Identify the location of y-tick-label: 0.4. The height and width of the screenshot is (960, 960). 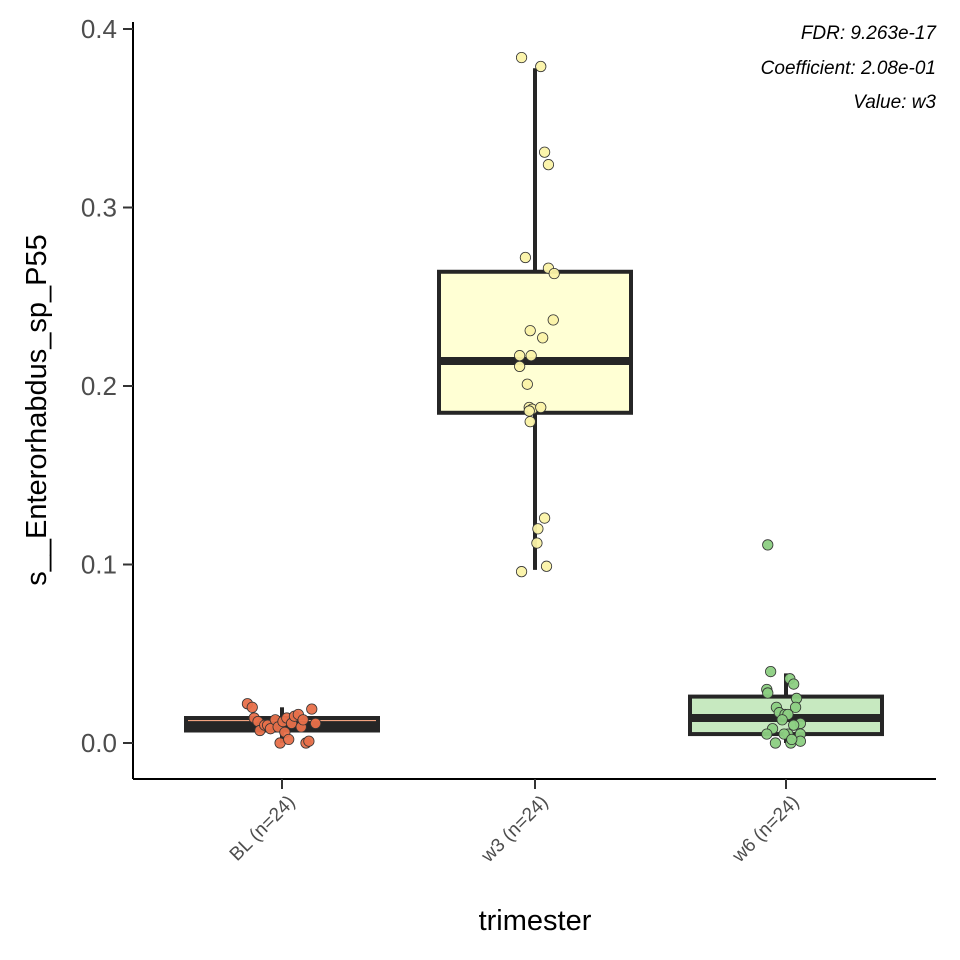
(99, 29).